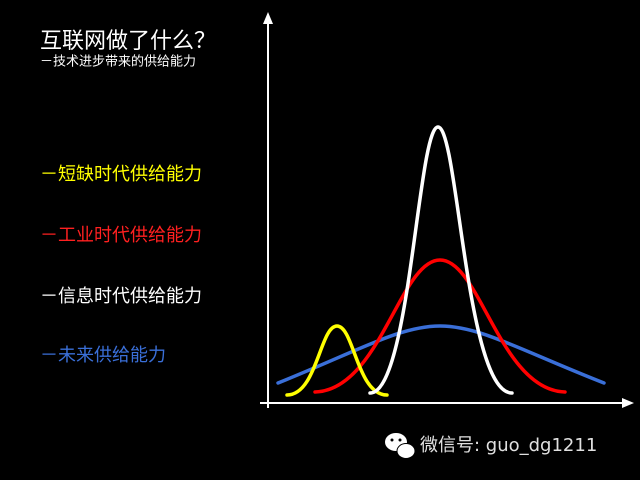 This screenshot has height=480, width=640. Describe the element at coordinates (121, 235) in the screenshot. I see `legend-item: －工业时代供给能力` at that location.